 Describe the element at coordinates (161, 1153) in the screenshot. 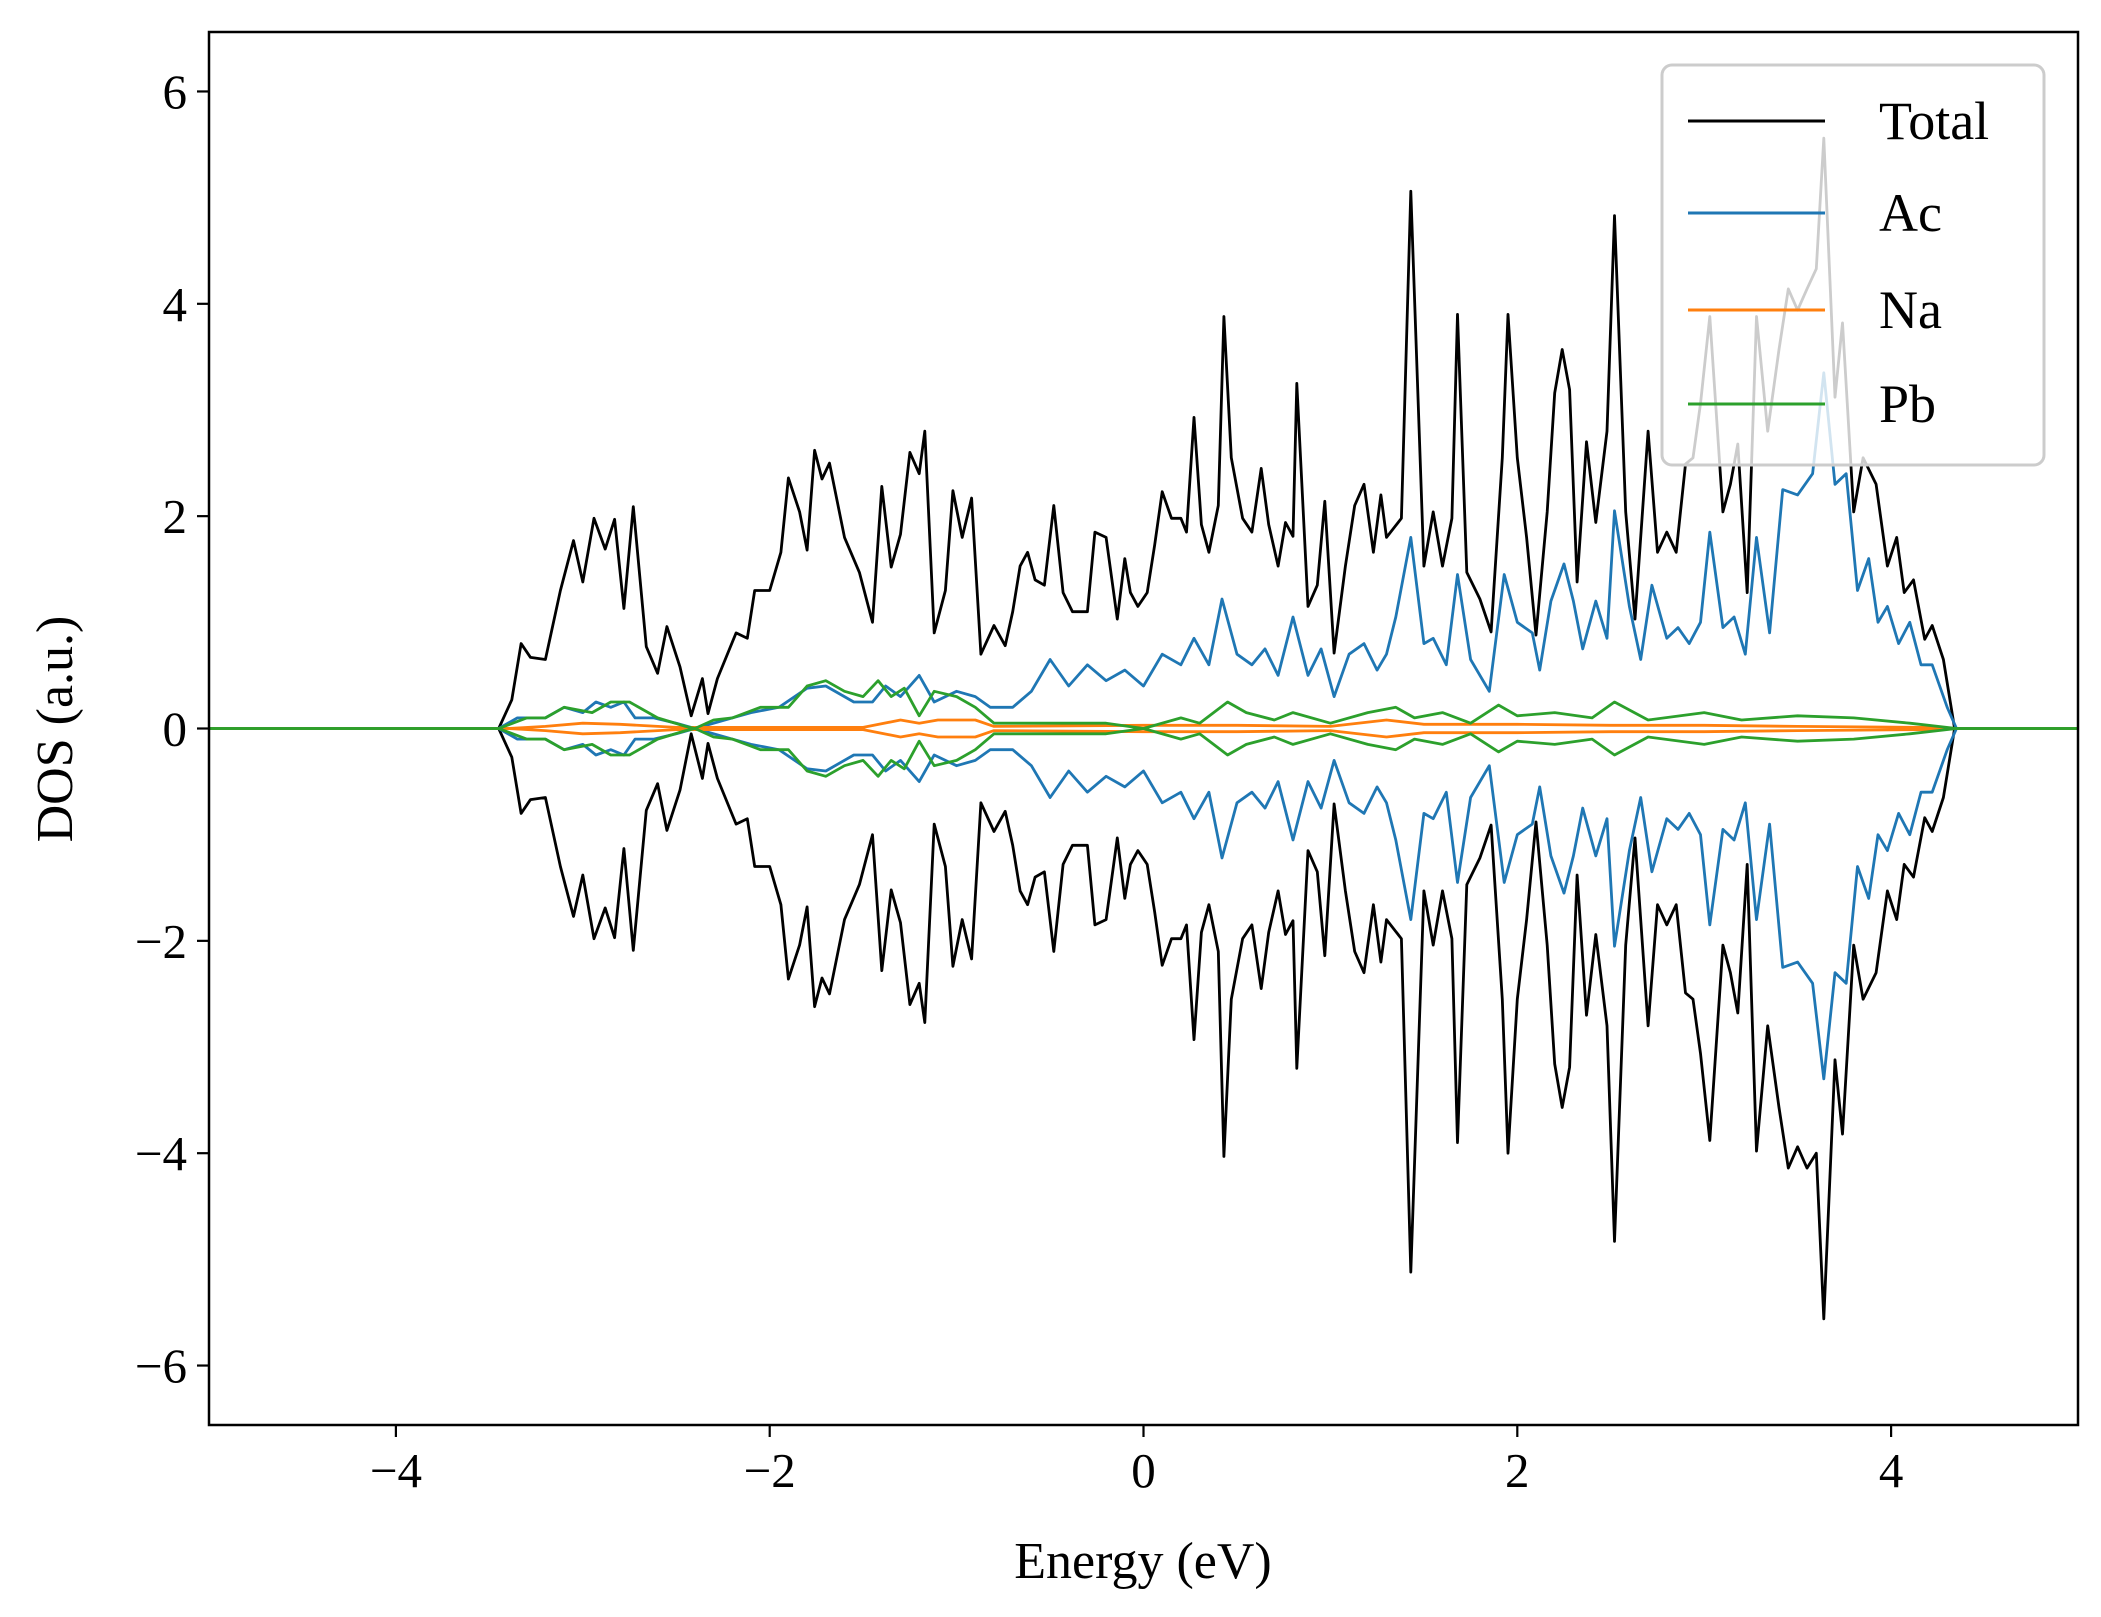

I see `y-tick-label: −4` at that location.